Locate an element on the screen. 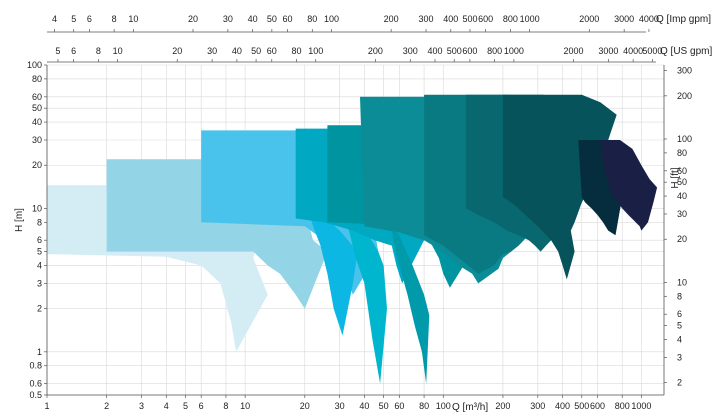 The image size is (728, 416). imp-gpm-tick-label: 400 is located at coordinates (450, 19).